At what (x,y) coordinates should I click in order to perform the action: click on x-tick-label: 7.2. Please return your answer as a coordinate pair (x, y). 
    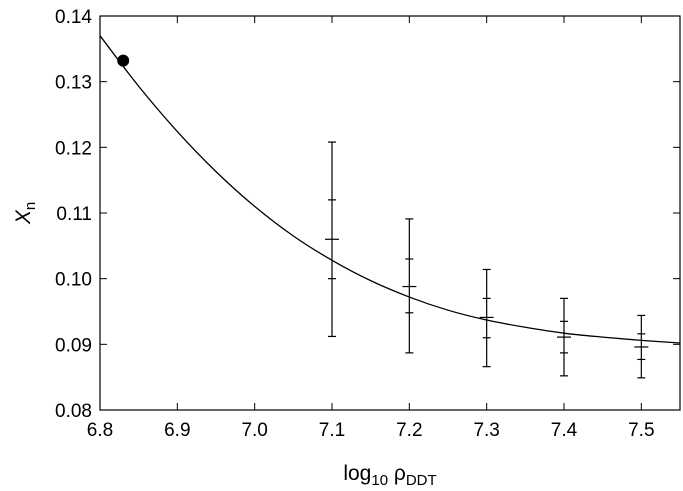
    Looking at the image, I should click on (409, 430).